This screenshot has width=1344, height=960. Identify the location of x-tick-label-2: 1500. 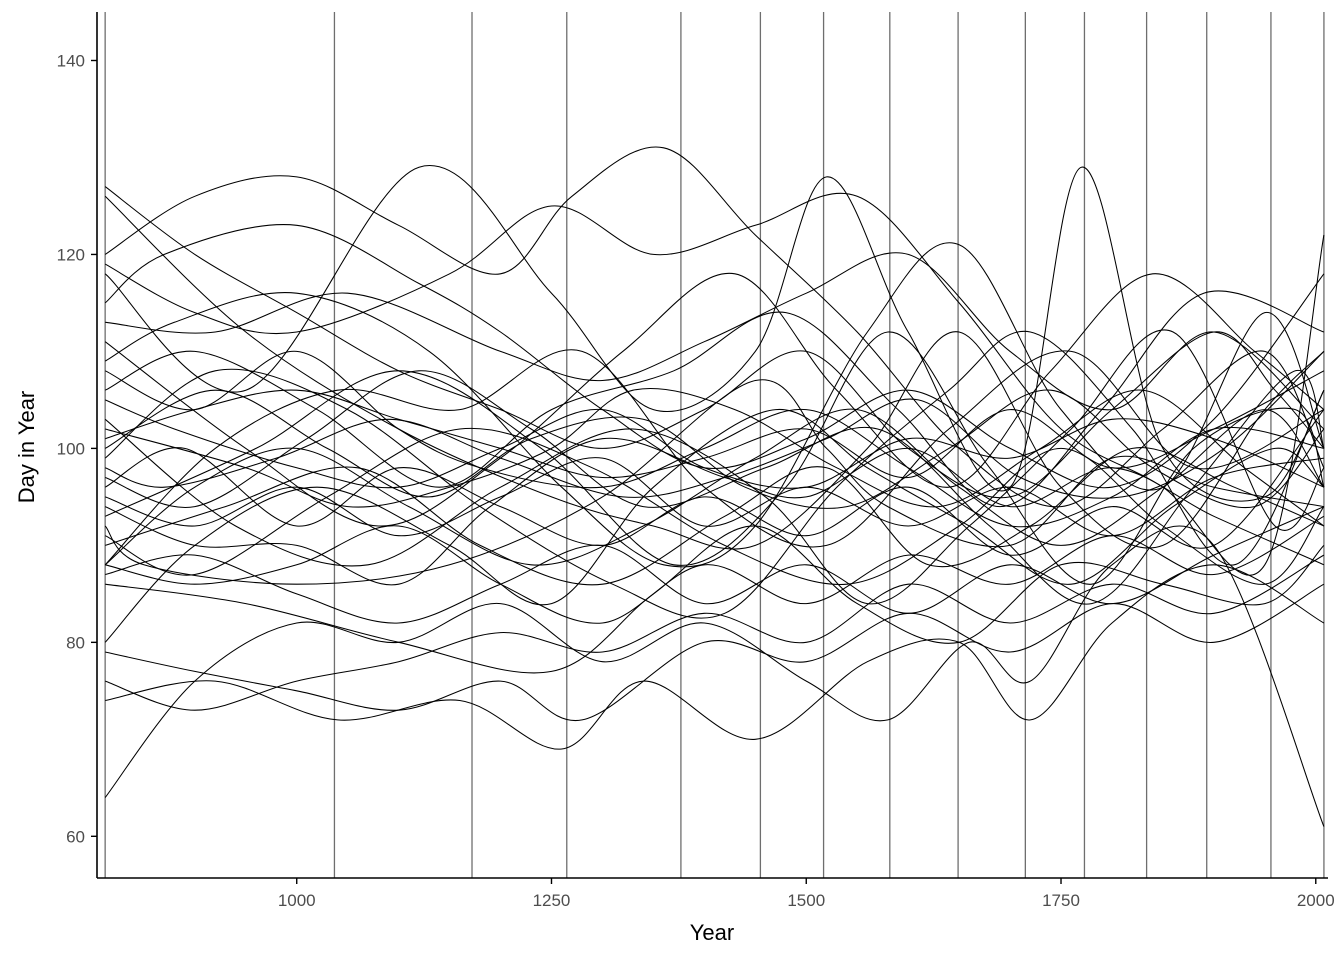
(806, 900).